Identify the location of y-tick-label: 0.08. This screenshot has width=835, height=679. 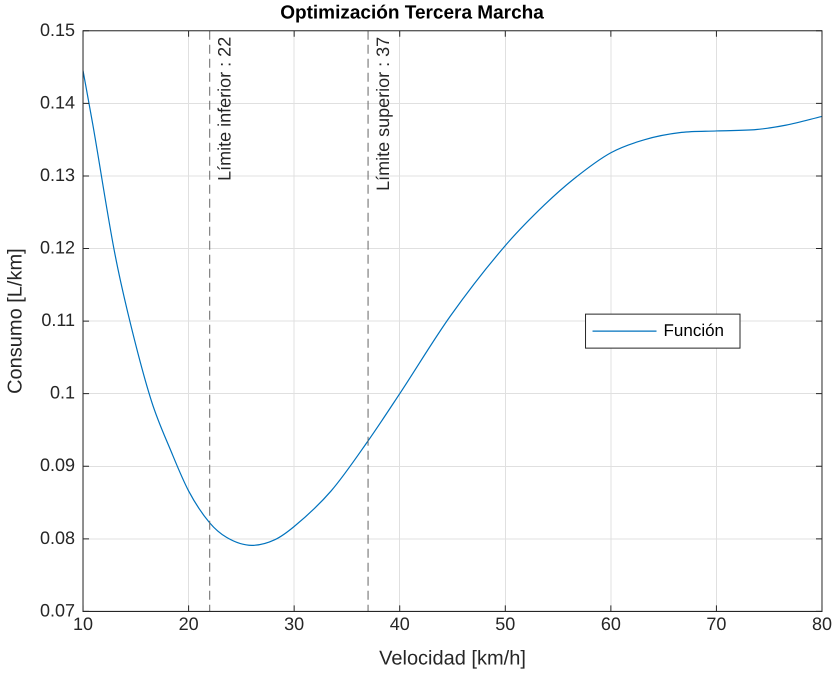
(58, 538).